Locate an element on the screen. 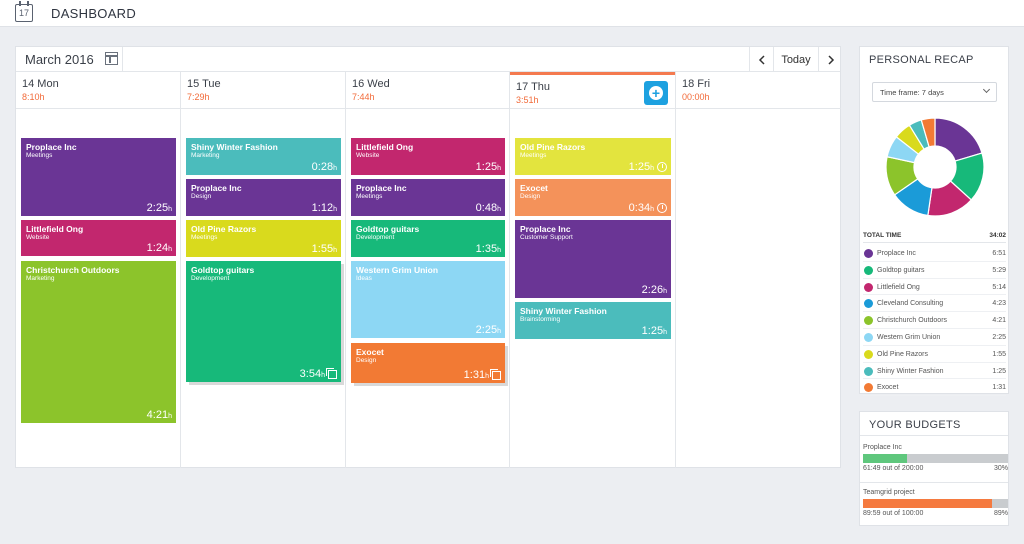  time-entry: Littlefield Ong Website 1:24h is located at coordinates (98, 238).